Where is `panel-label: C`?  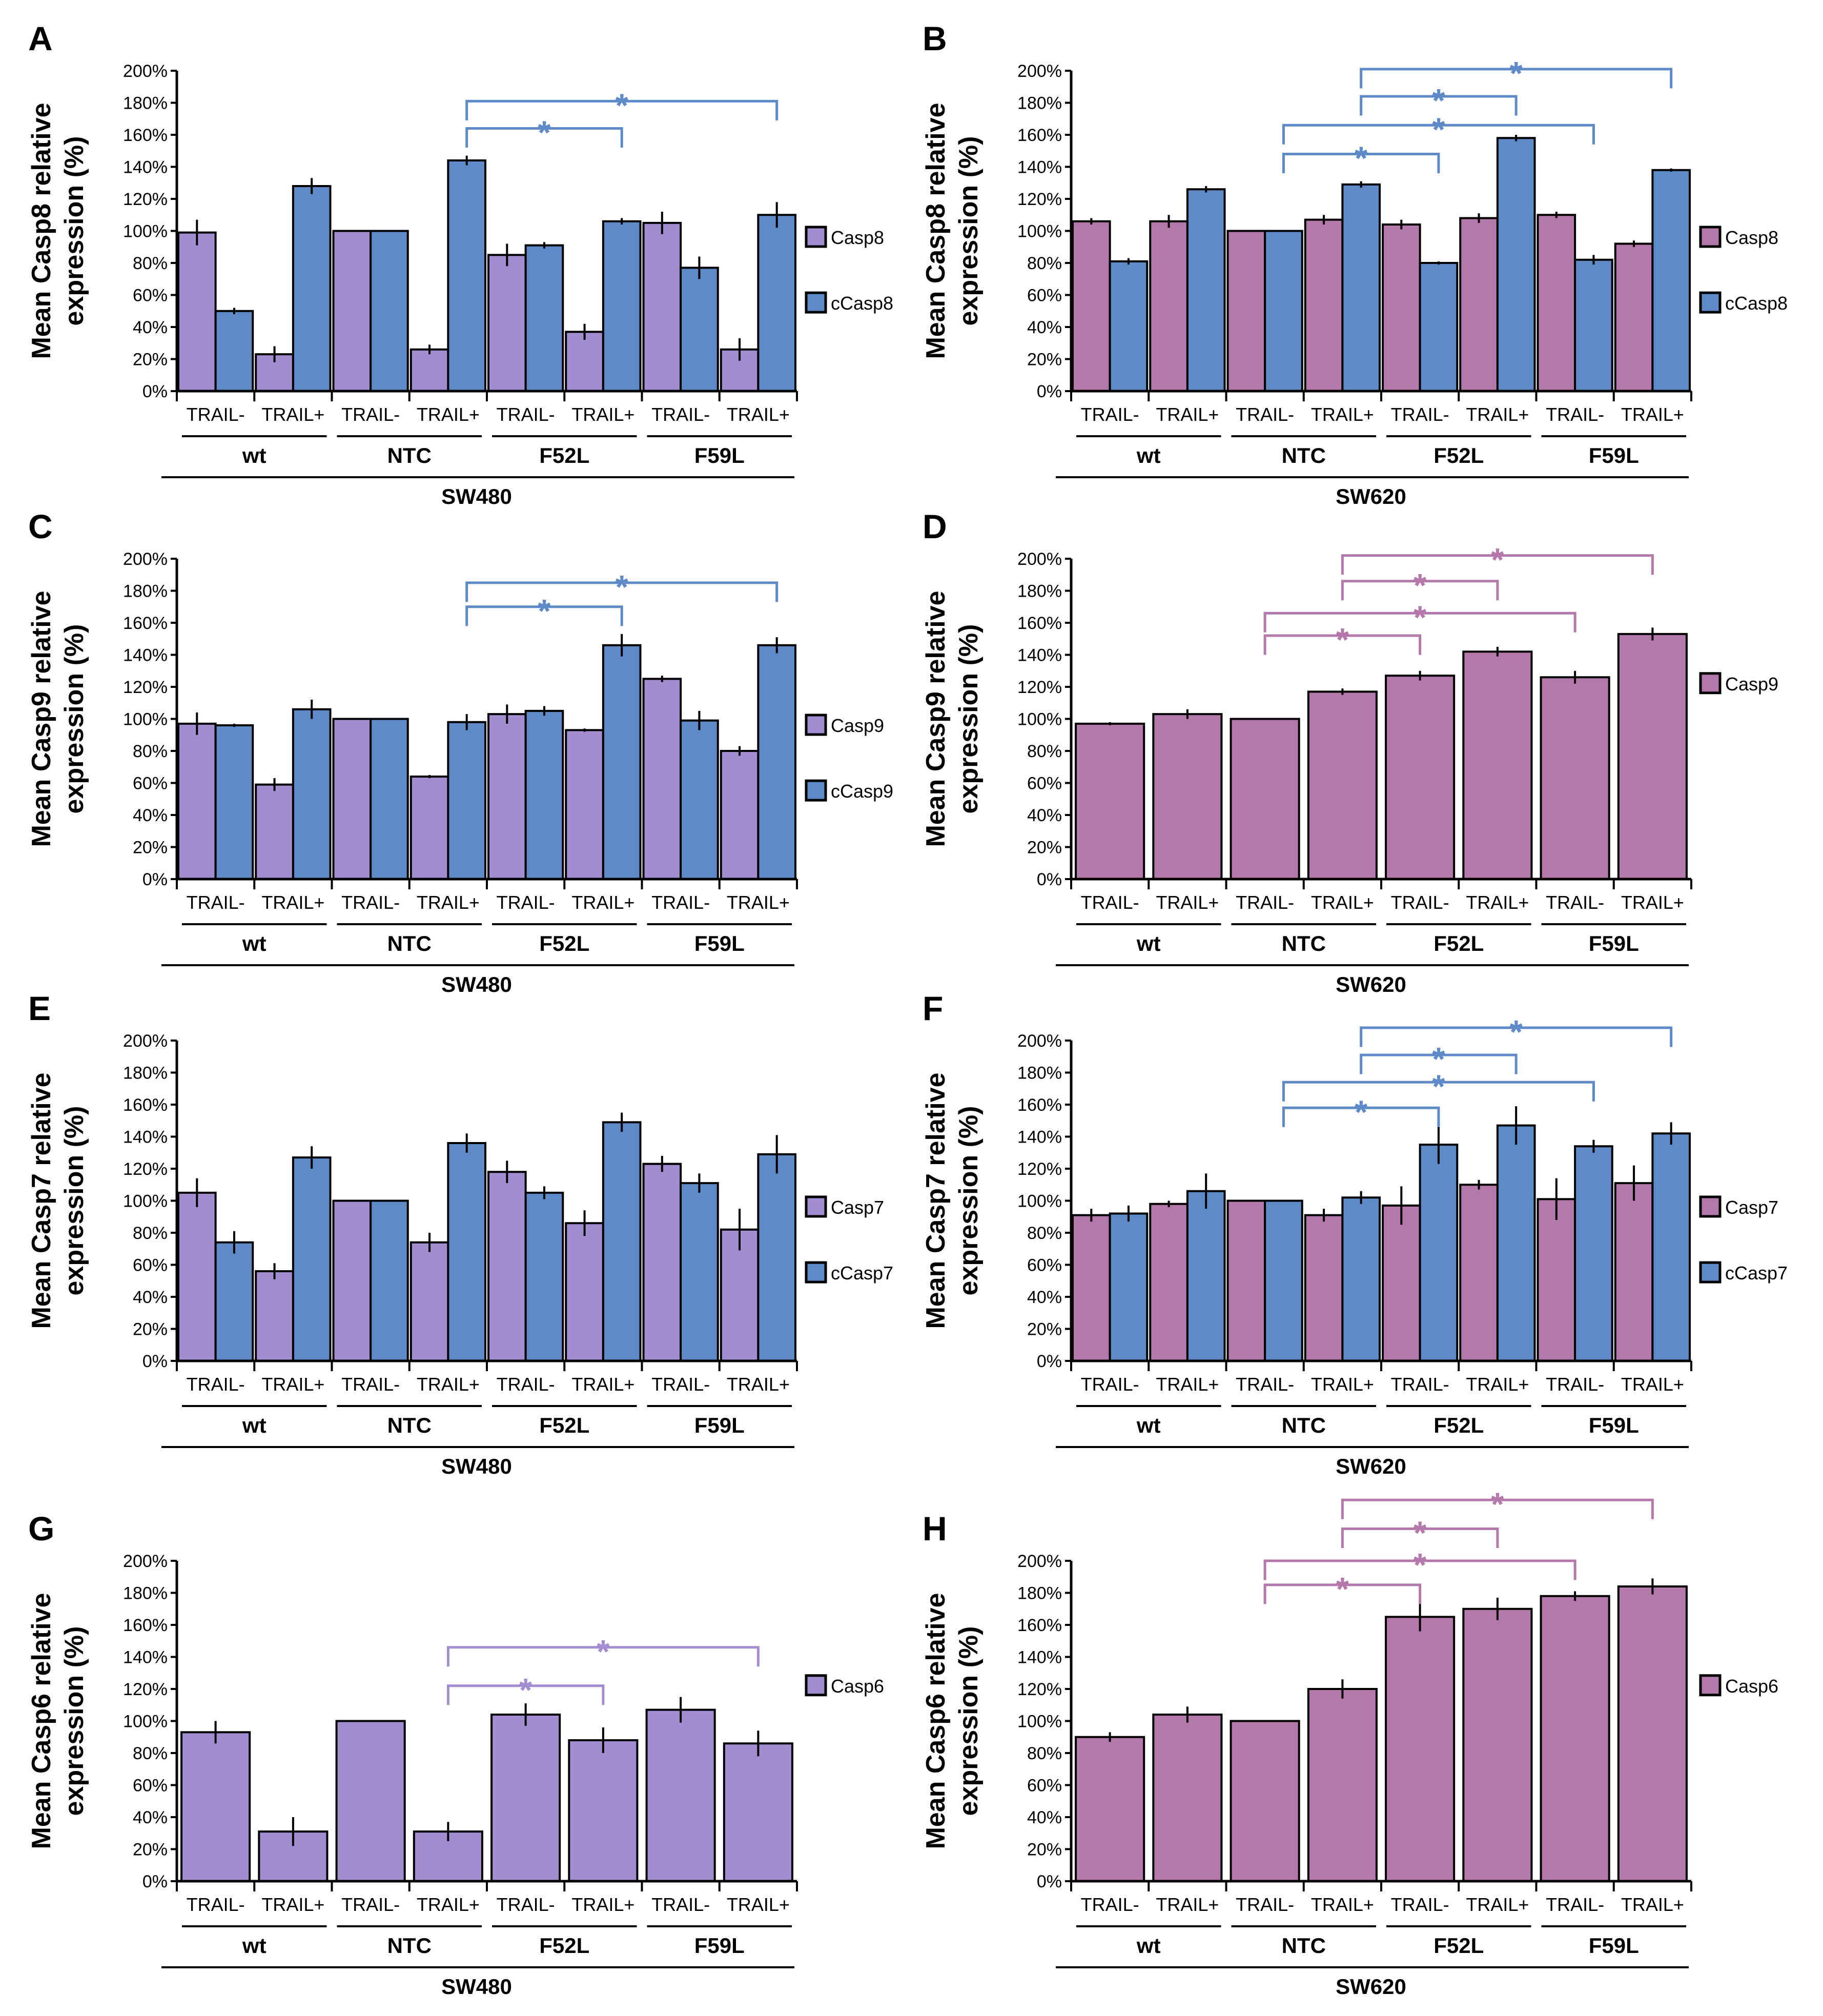 panel-label: C is located at coordinates (41, 526).